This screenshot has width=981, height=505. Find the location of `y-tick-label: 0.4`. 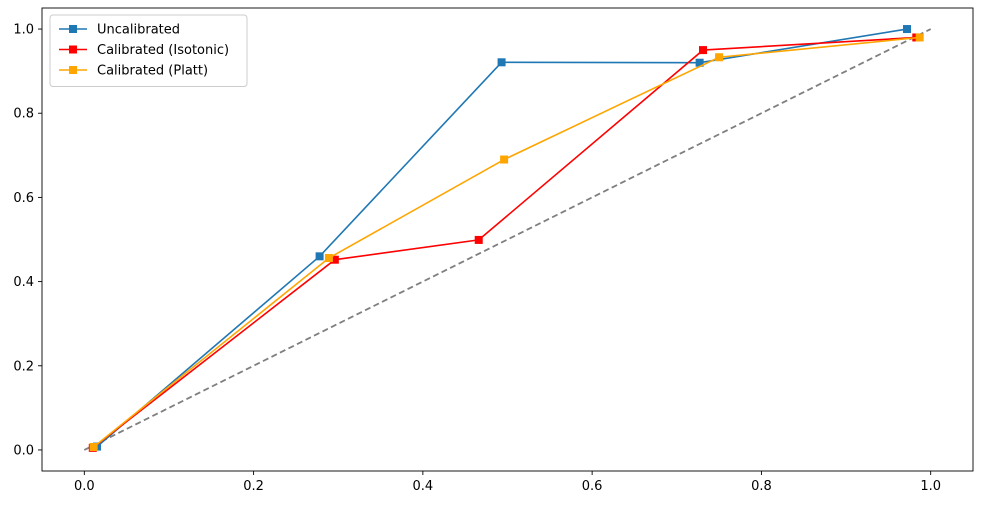

y-tick-label: 0.4 is located at coordinates (23, 282).